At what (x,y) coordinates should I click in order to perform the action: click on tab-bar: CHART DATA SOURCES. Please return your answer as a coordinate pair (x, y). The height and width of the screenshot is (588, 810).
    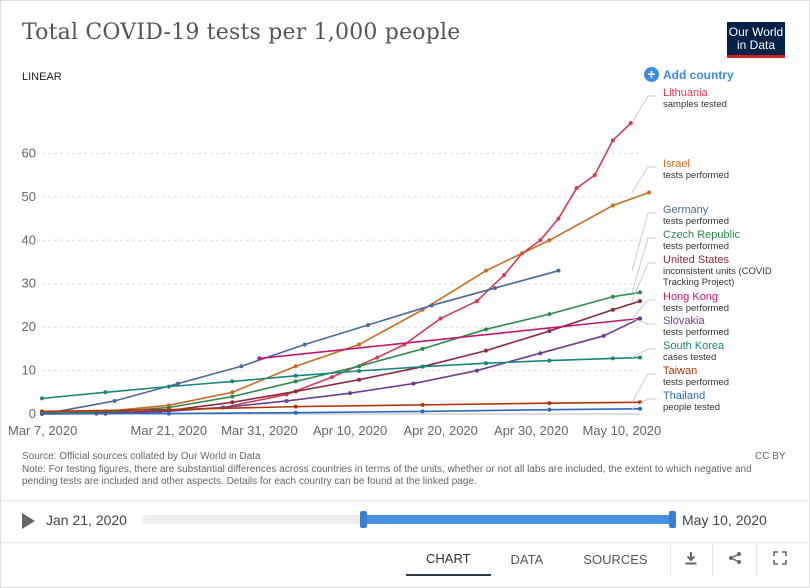
    Looking at the image, I should click on (537, 560).